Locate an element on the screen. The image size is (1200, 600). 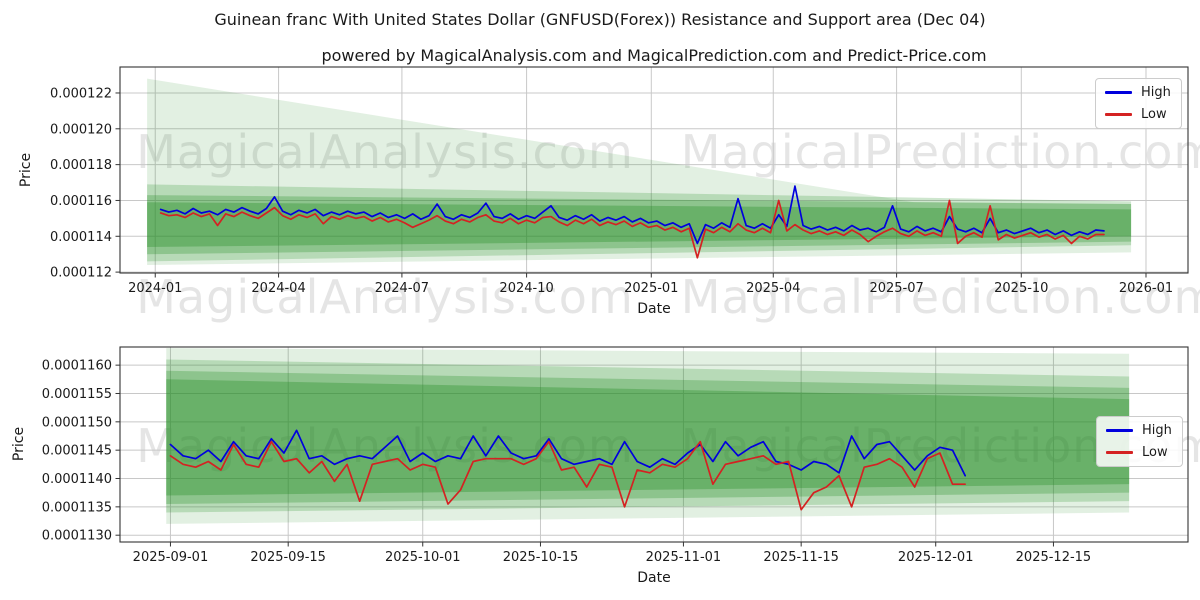
x-tick-label: 2025-10-01 is located at coordinates (423, 557).